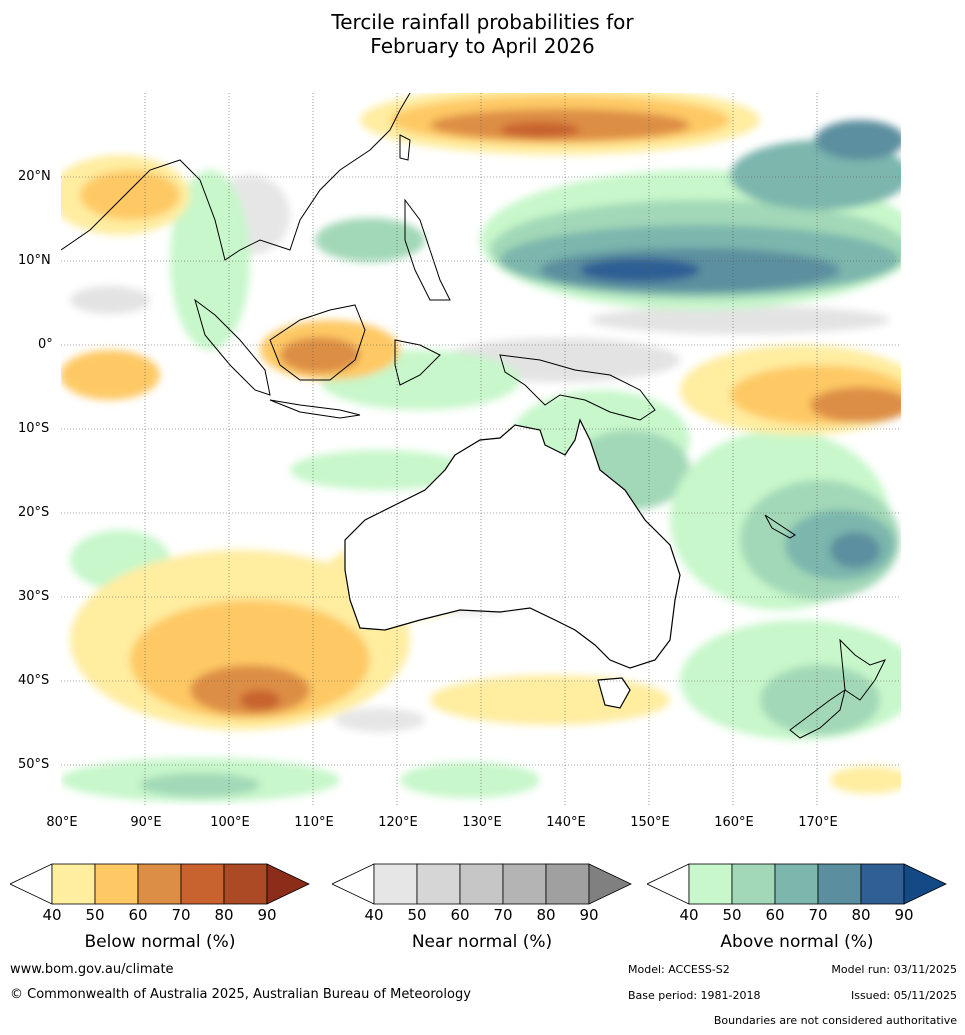 Image resolution: width=965 pixels, height=1035 pixels. I want to click on below-tick: 40, so click(52, 915).